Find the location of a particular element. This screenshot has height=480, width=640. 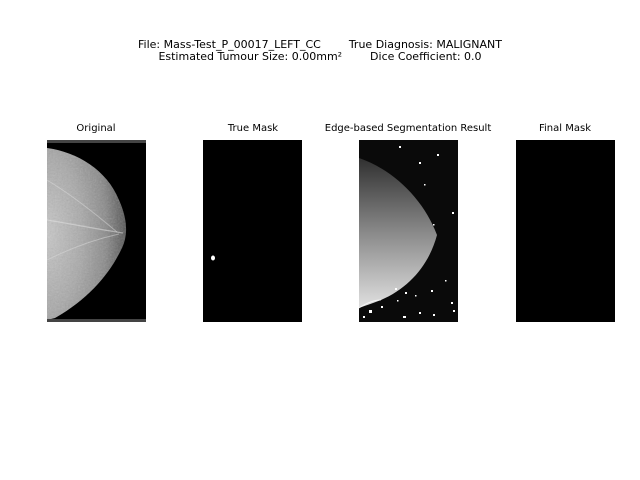

final-mask-image is located at coordinates (565, 231).